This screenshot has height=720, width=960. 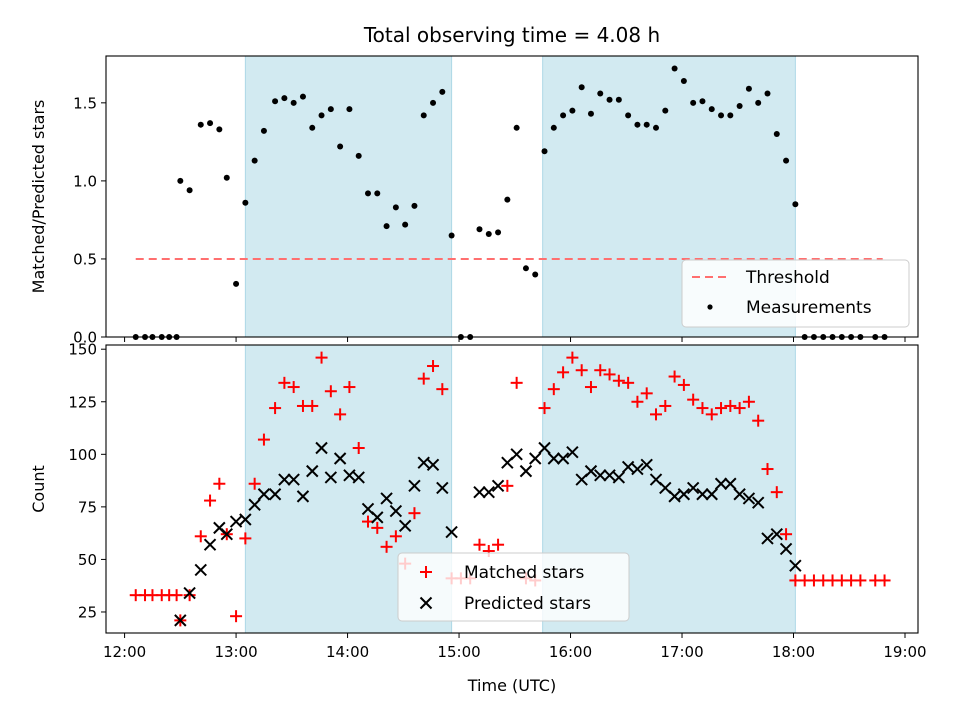 I want to click on observing-interval, so click(x=348, y=196).